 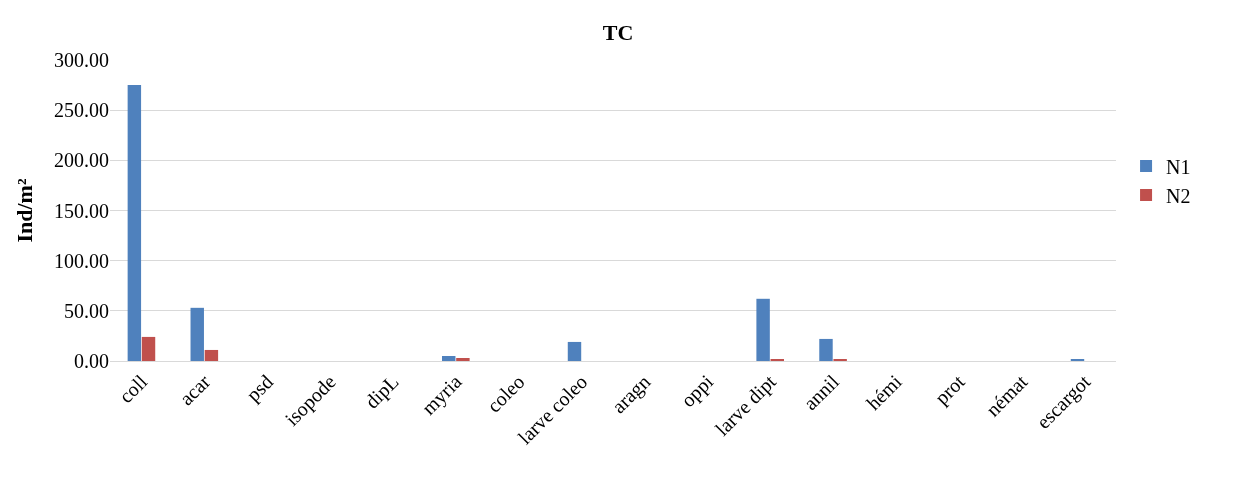 I want to click on legend-label: N1, so click(x=1178, y=166).